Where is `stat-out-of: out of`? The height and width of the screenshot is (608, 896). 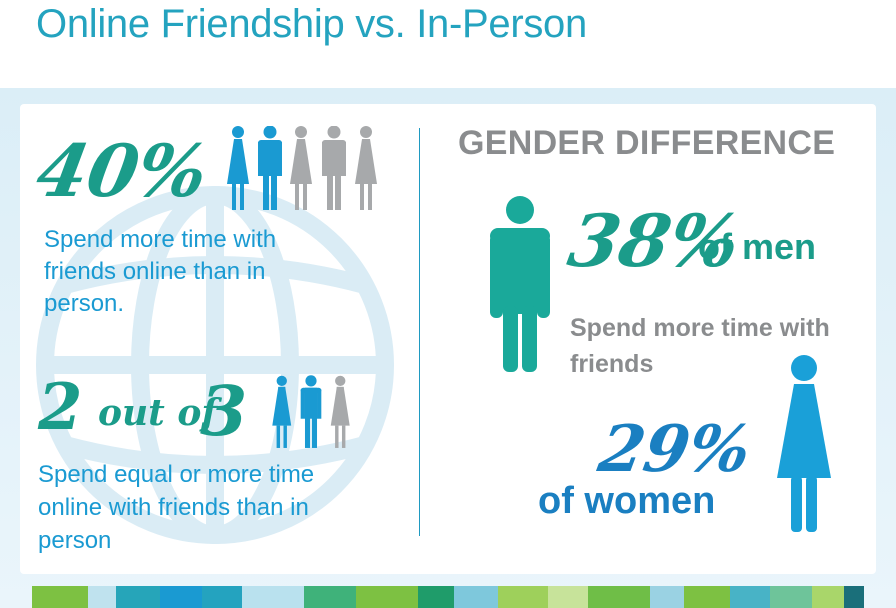
stat-out-of: out of is located at coordinates (157, 413).